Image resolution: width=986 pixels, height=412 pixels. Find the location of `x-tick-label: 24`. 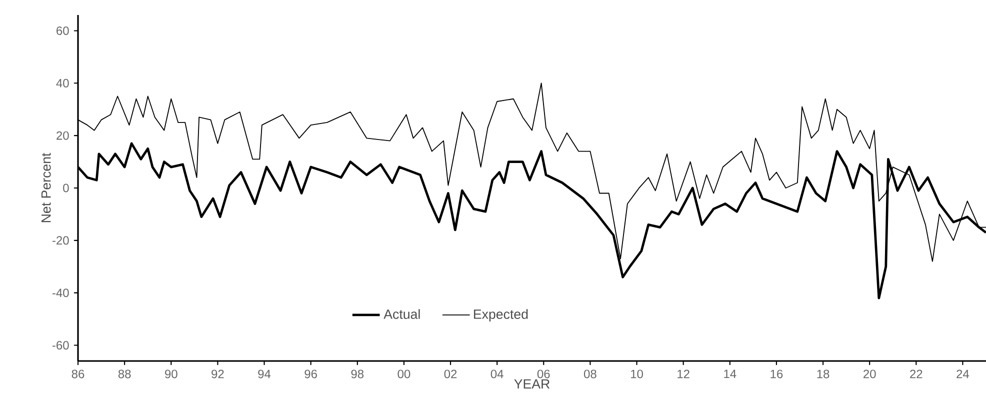

x-tick-label: 24 is located at coordinates (963, 374).